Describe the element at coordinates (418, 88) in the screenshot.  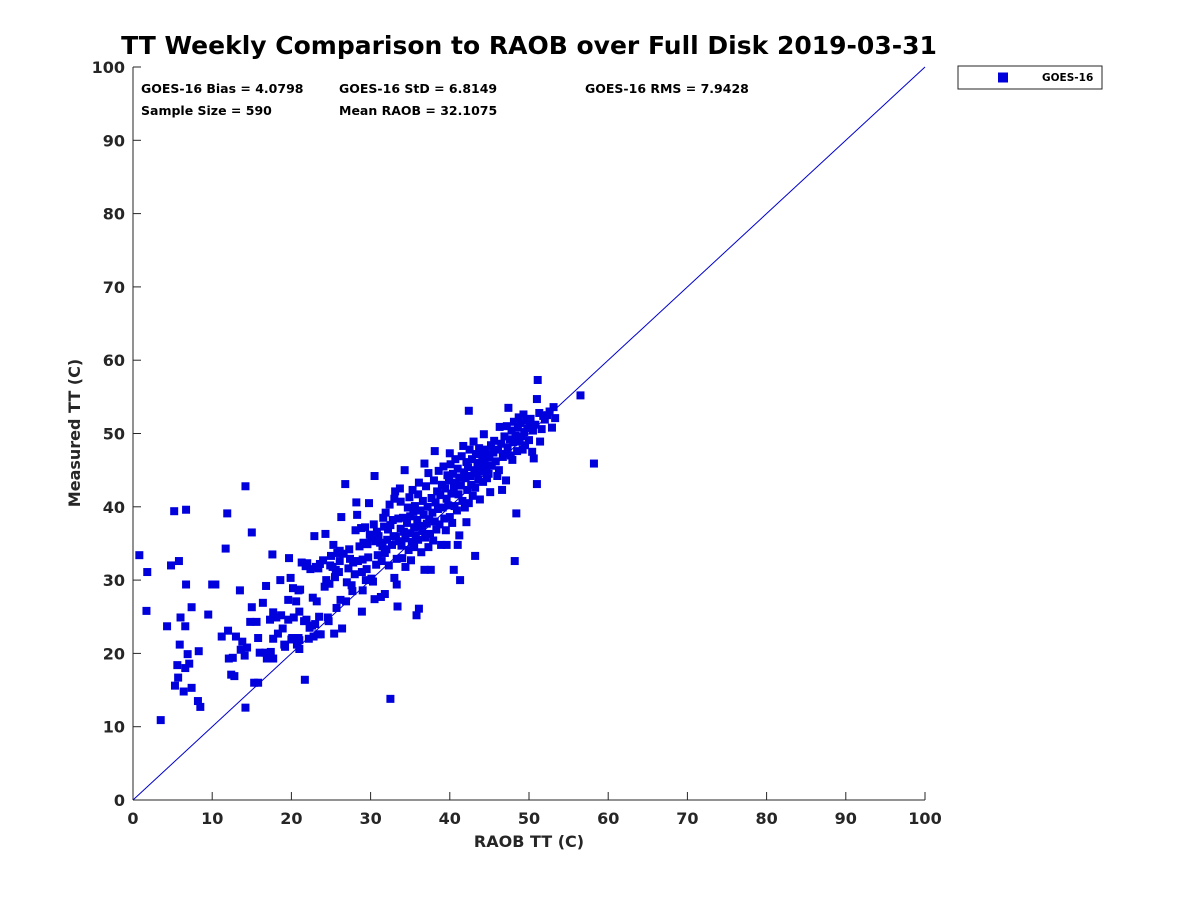
I see `stat-std: GOES-16 StD = 6.8149` at that location.